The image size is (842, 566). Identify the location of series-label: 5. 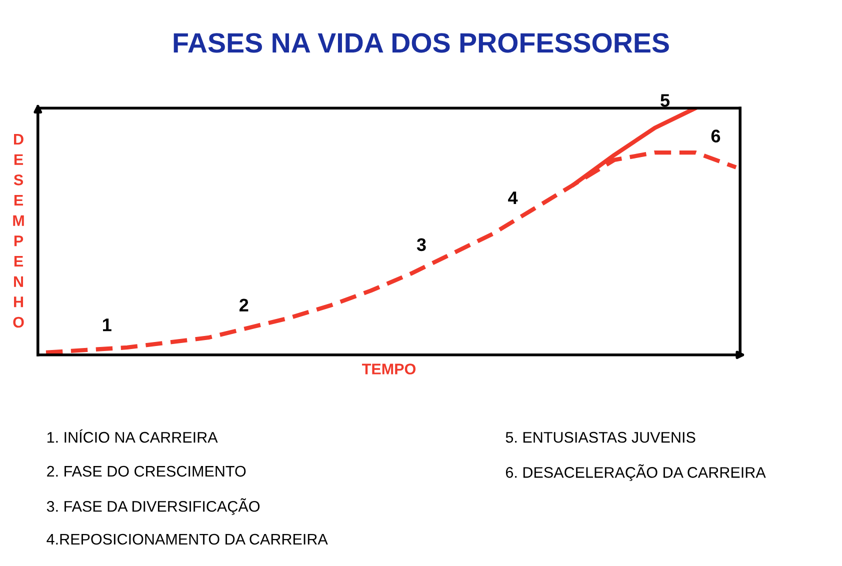
(665, 100).